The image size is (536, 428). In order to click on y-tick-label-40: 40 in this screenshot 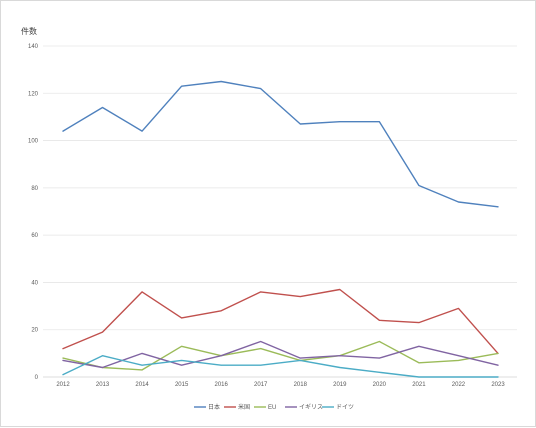, I will do `click(34, 283)`.